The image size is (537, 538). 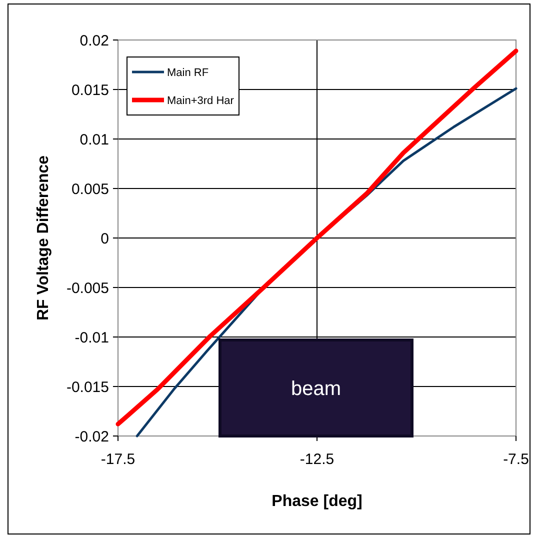 I want to click on y-tick-label: 0, so click(x=104, y=239).